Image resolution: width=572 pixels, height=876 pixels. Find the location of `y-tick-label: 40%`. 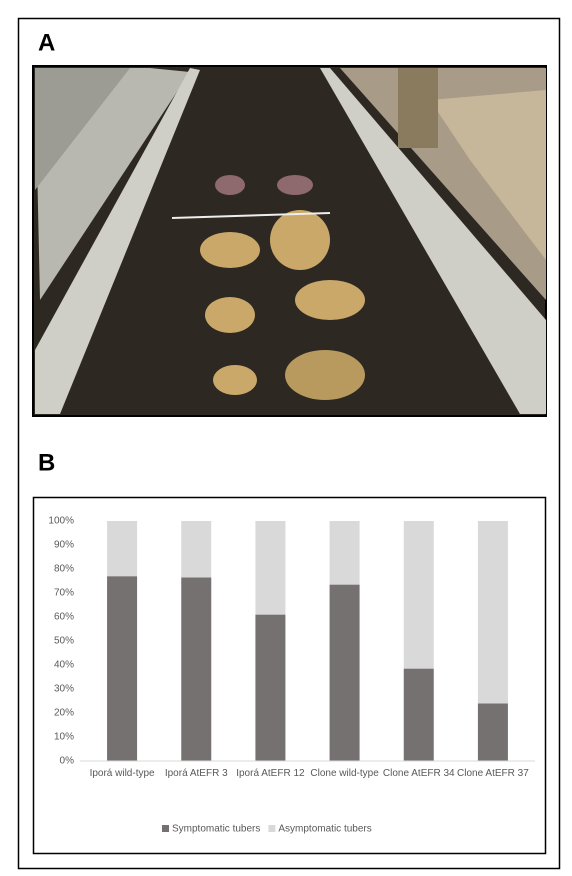

y-tick-label: 40% is located at coordinates (64, 665).